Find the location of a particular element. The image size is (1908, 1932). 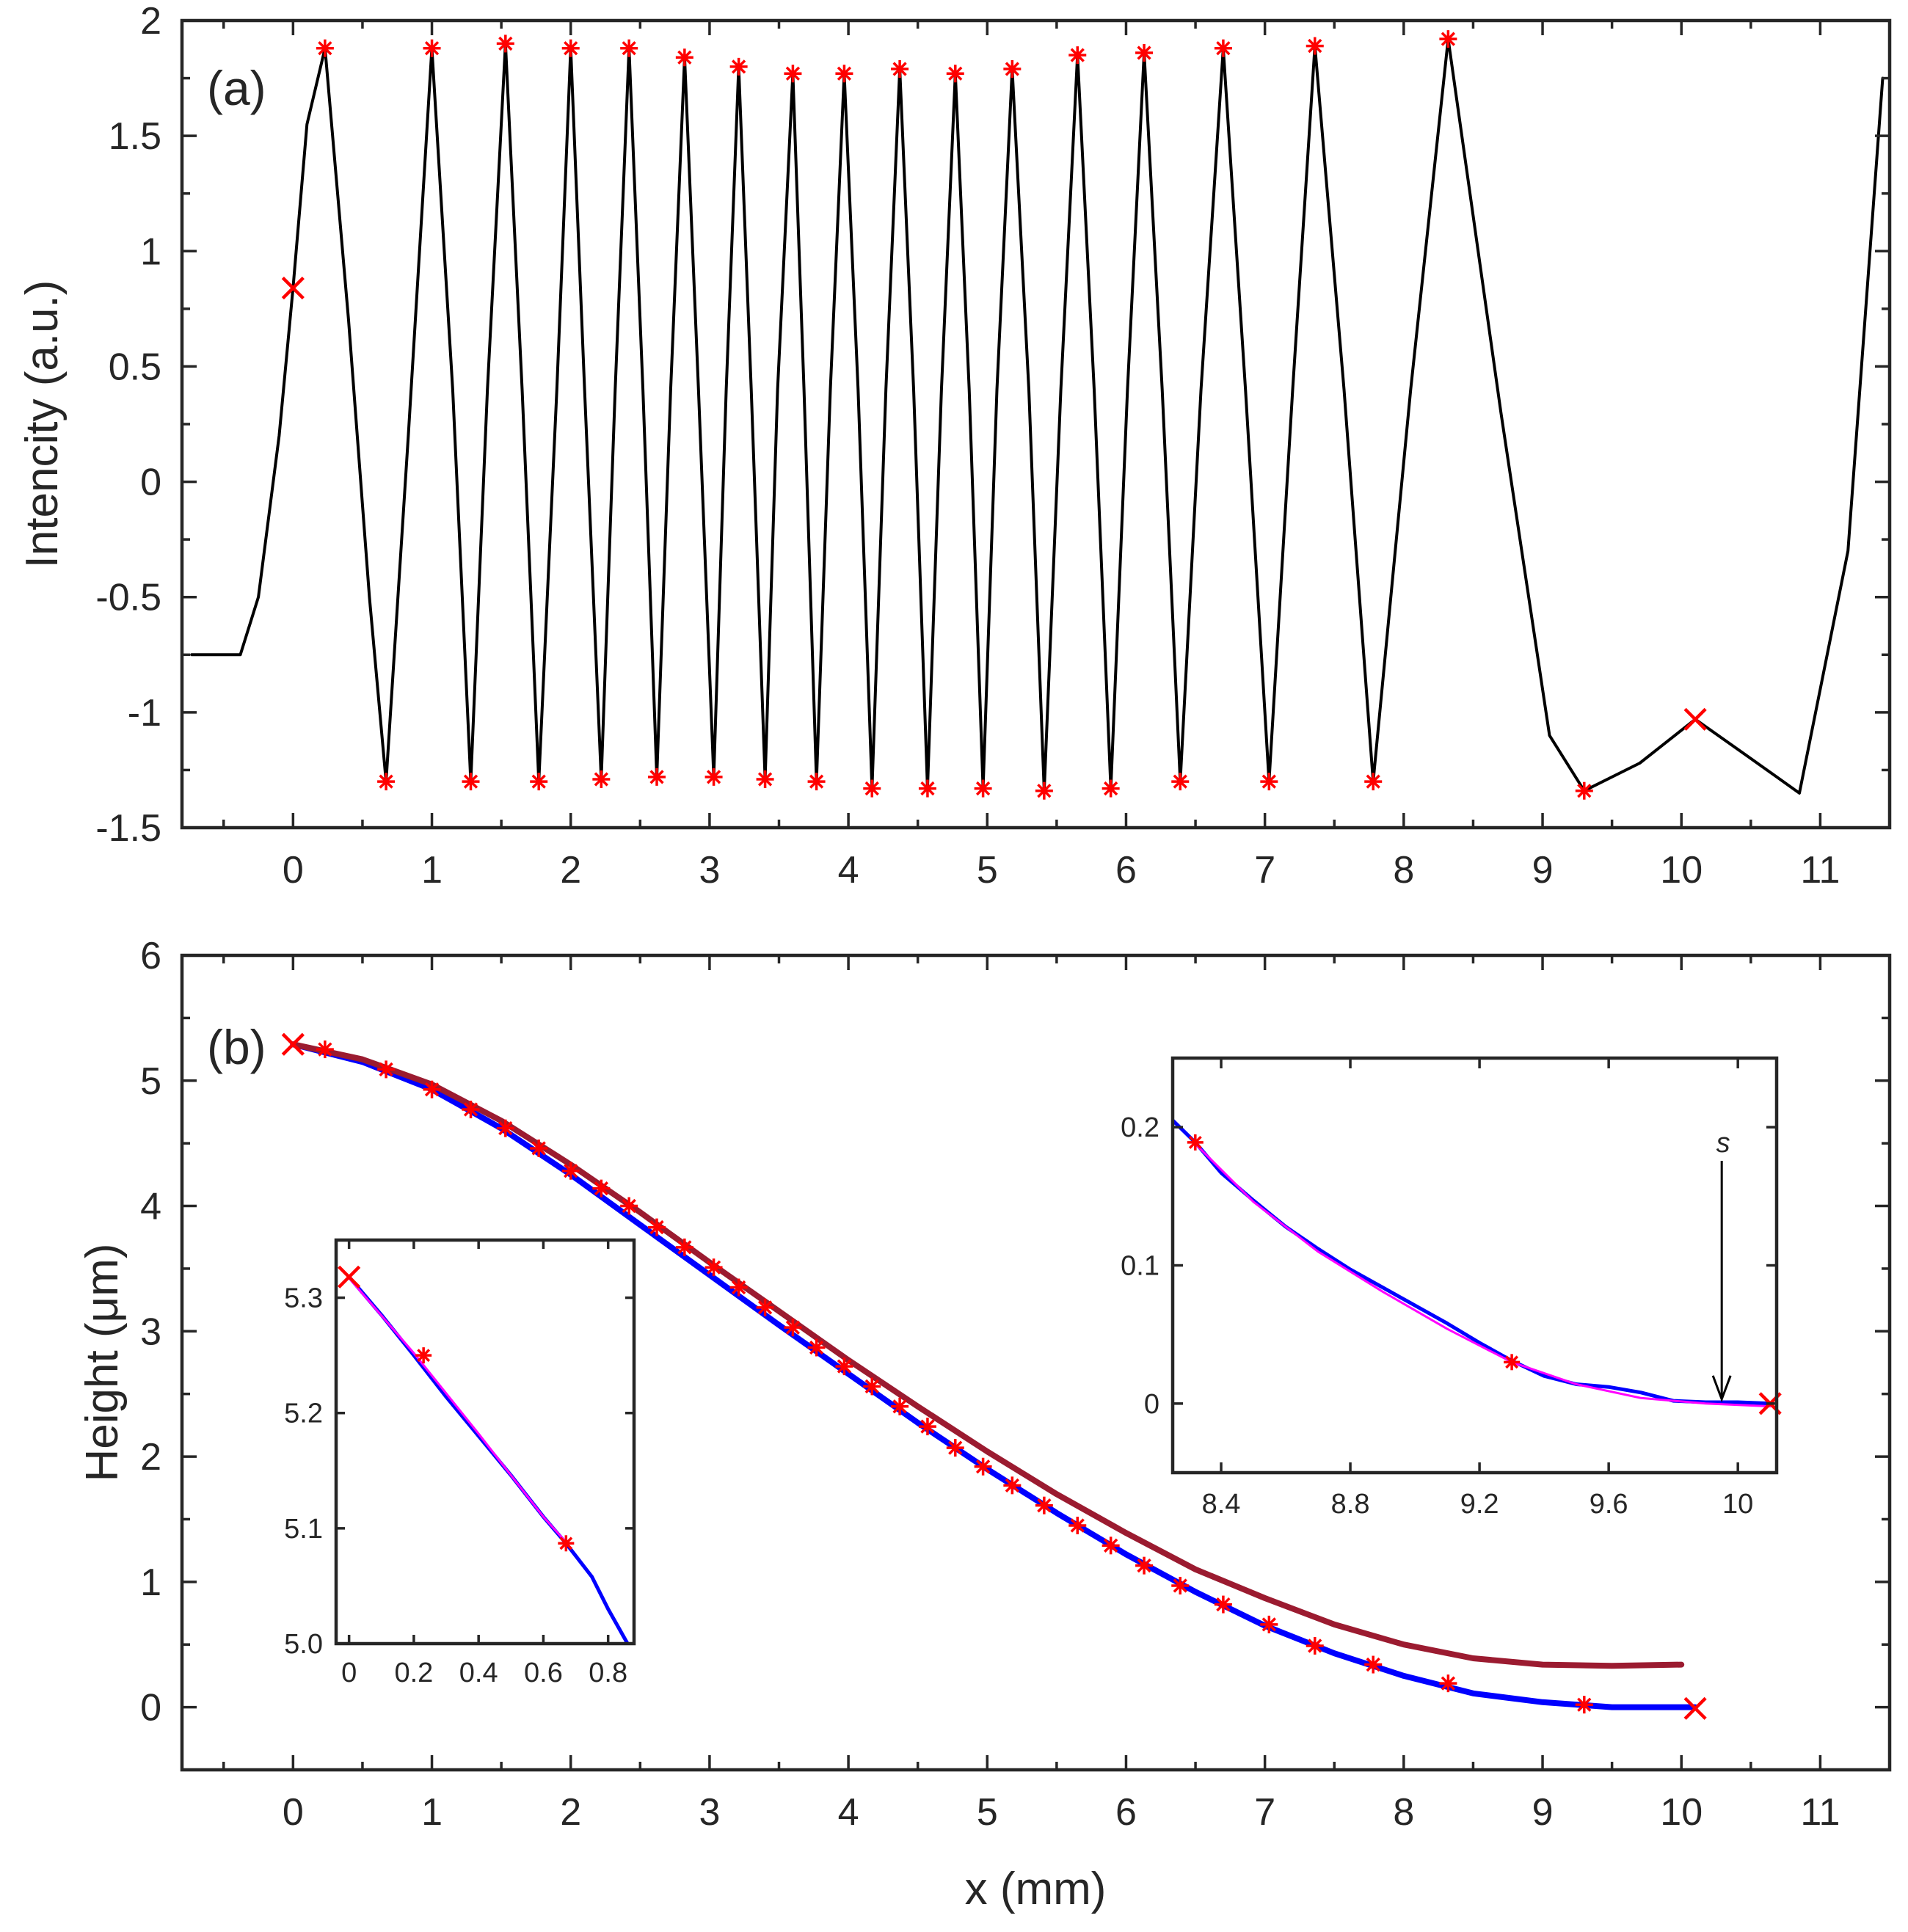

inset-left-xtick-label: 0.6 is located at coordinates (543, 1673).